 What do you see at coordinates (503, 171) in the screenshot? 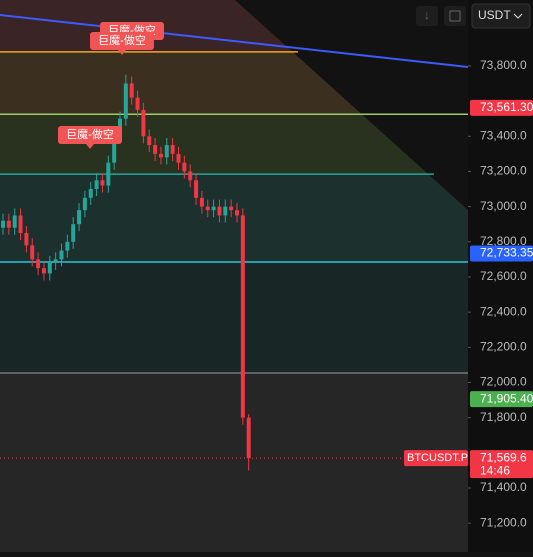
I see `y-tick-label: 73,200.0` at bounding box center [503, 171].